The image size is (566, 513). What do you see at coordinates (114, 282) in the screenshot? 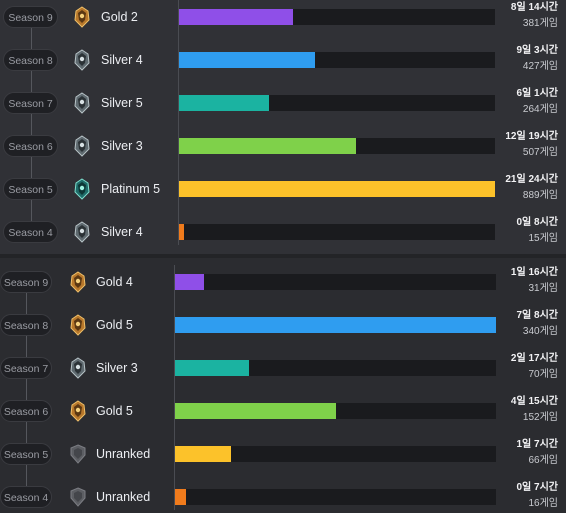
I see `tier-label: Gold 4` at bounding box center [114, 282].